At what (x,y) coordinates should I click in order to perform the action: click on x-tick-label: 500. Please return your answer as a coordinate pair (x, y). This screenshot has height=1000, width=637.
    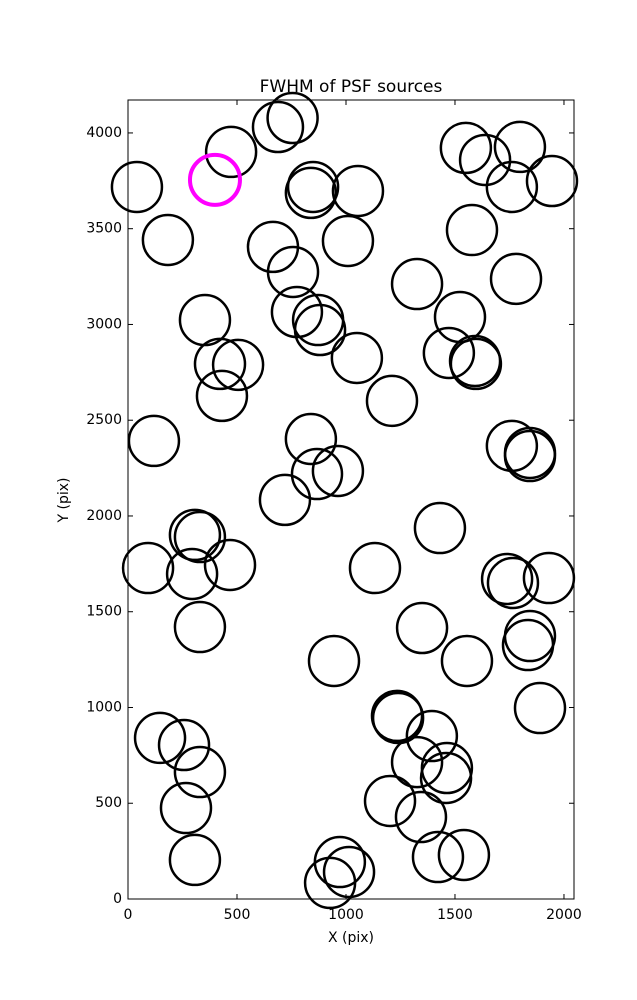
    Looking at the image, I should click on (237, 915).